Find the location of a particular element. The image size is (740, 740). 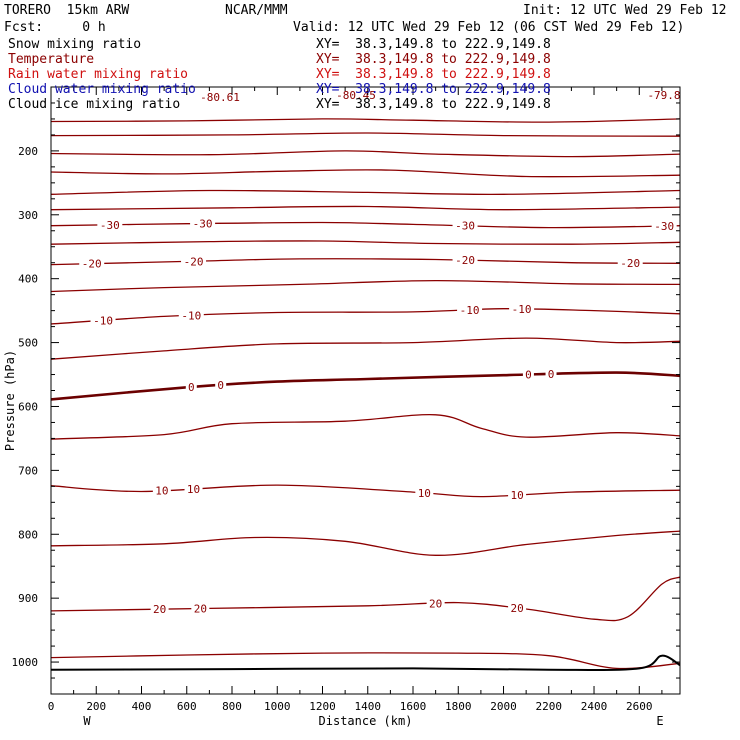

top-temperature-label: -79.8 is located at coordinates (663, 95).